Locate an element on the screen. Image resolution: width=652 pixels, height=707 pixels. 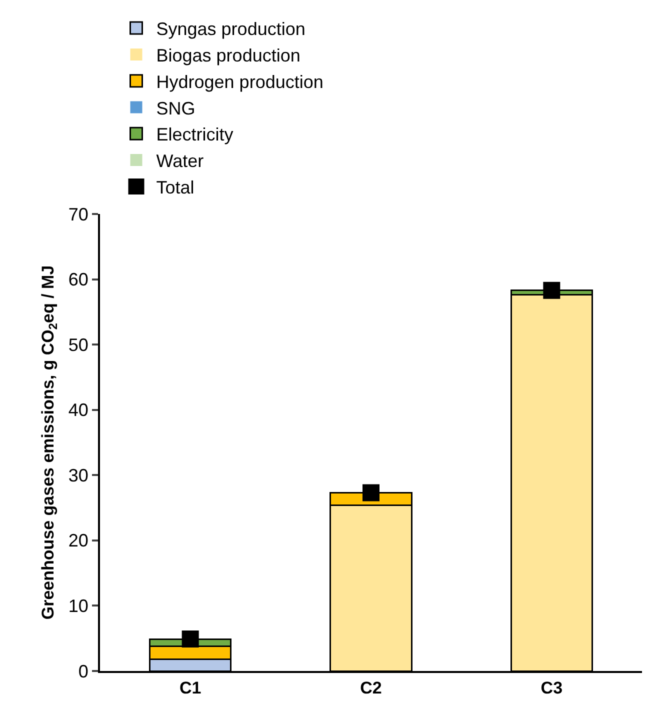
legend-label: Syngas production is located at coordinates (231, 29).